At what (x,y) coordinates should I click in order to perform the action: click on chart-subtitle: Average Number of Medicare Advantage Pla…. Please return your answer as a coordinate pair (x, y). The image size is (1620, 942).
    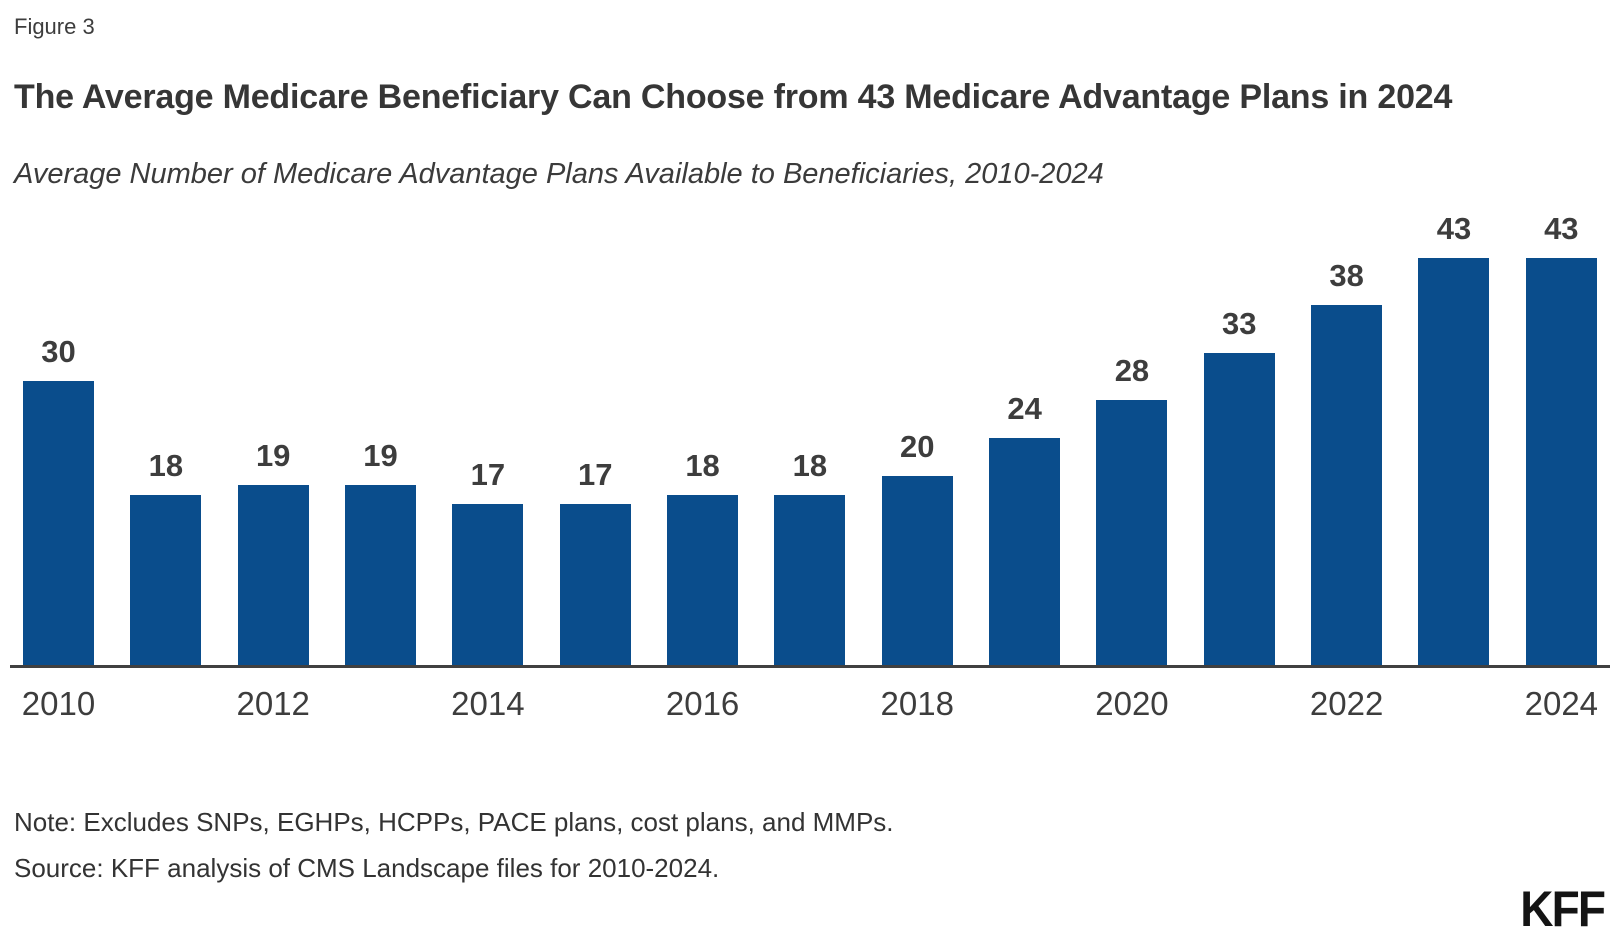
    Looking at the image, I should click on (559, 174).